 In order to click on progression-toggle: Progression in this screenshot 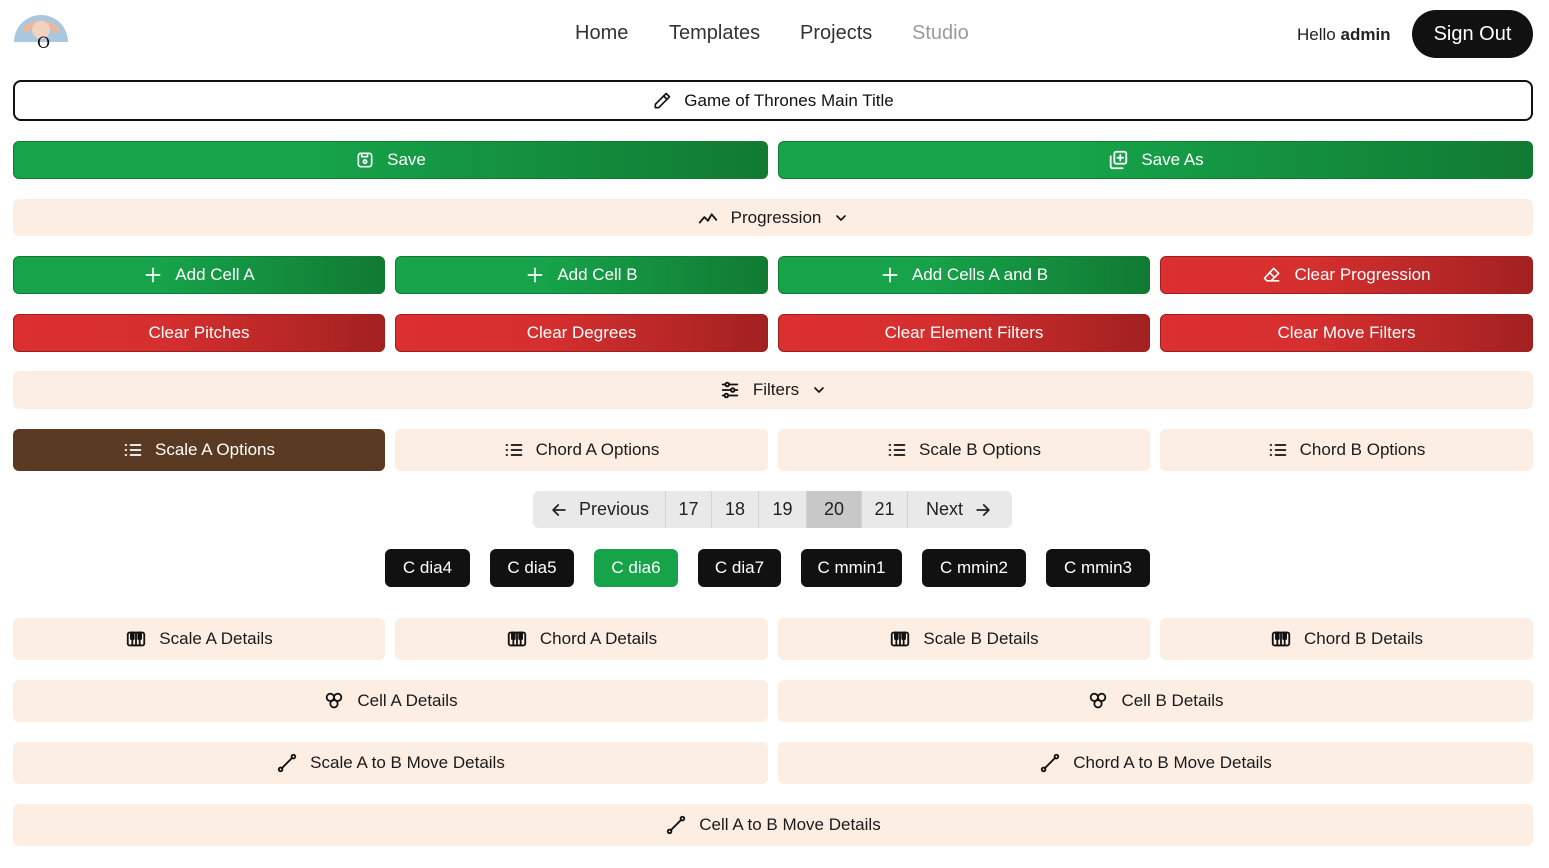, I will do `click(773, 217)`.